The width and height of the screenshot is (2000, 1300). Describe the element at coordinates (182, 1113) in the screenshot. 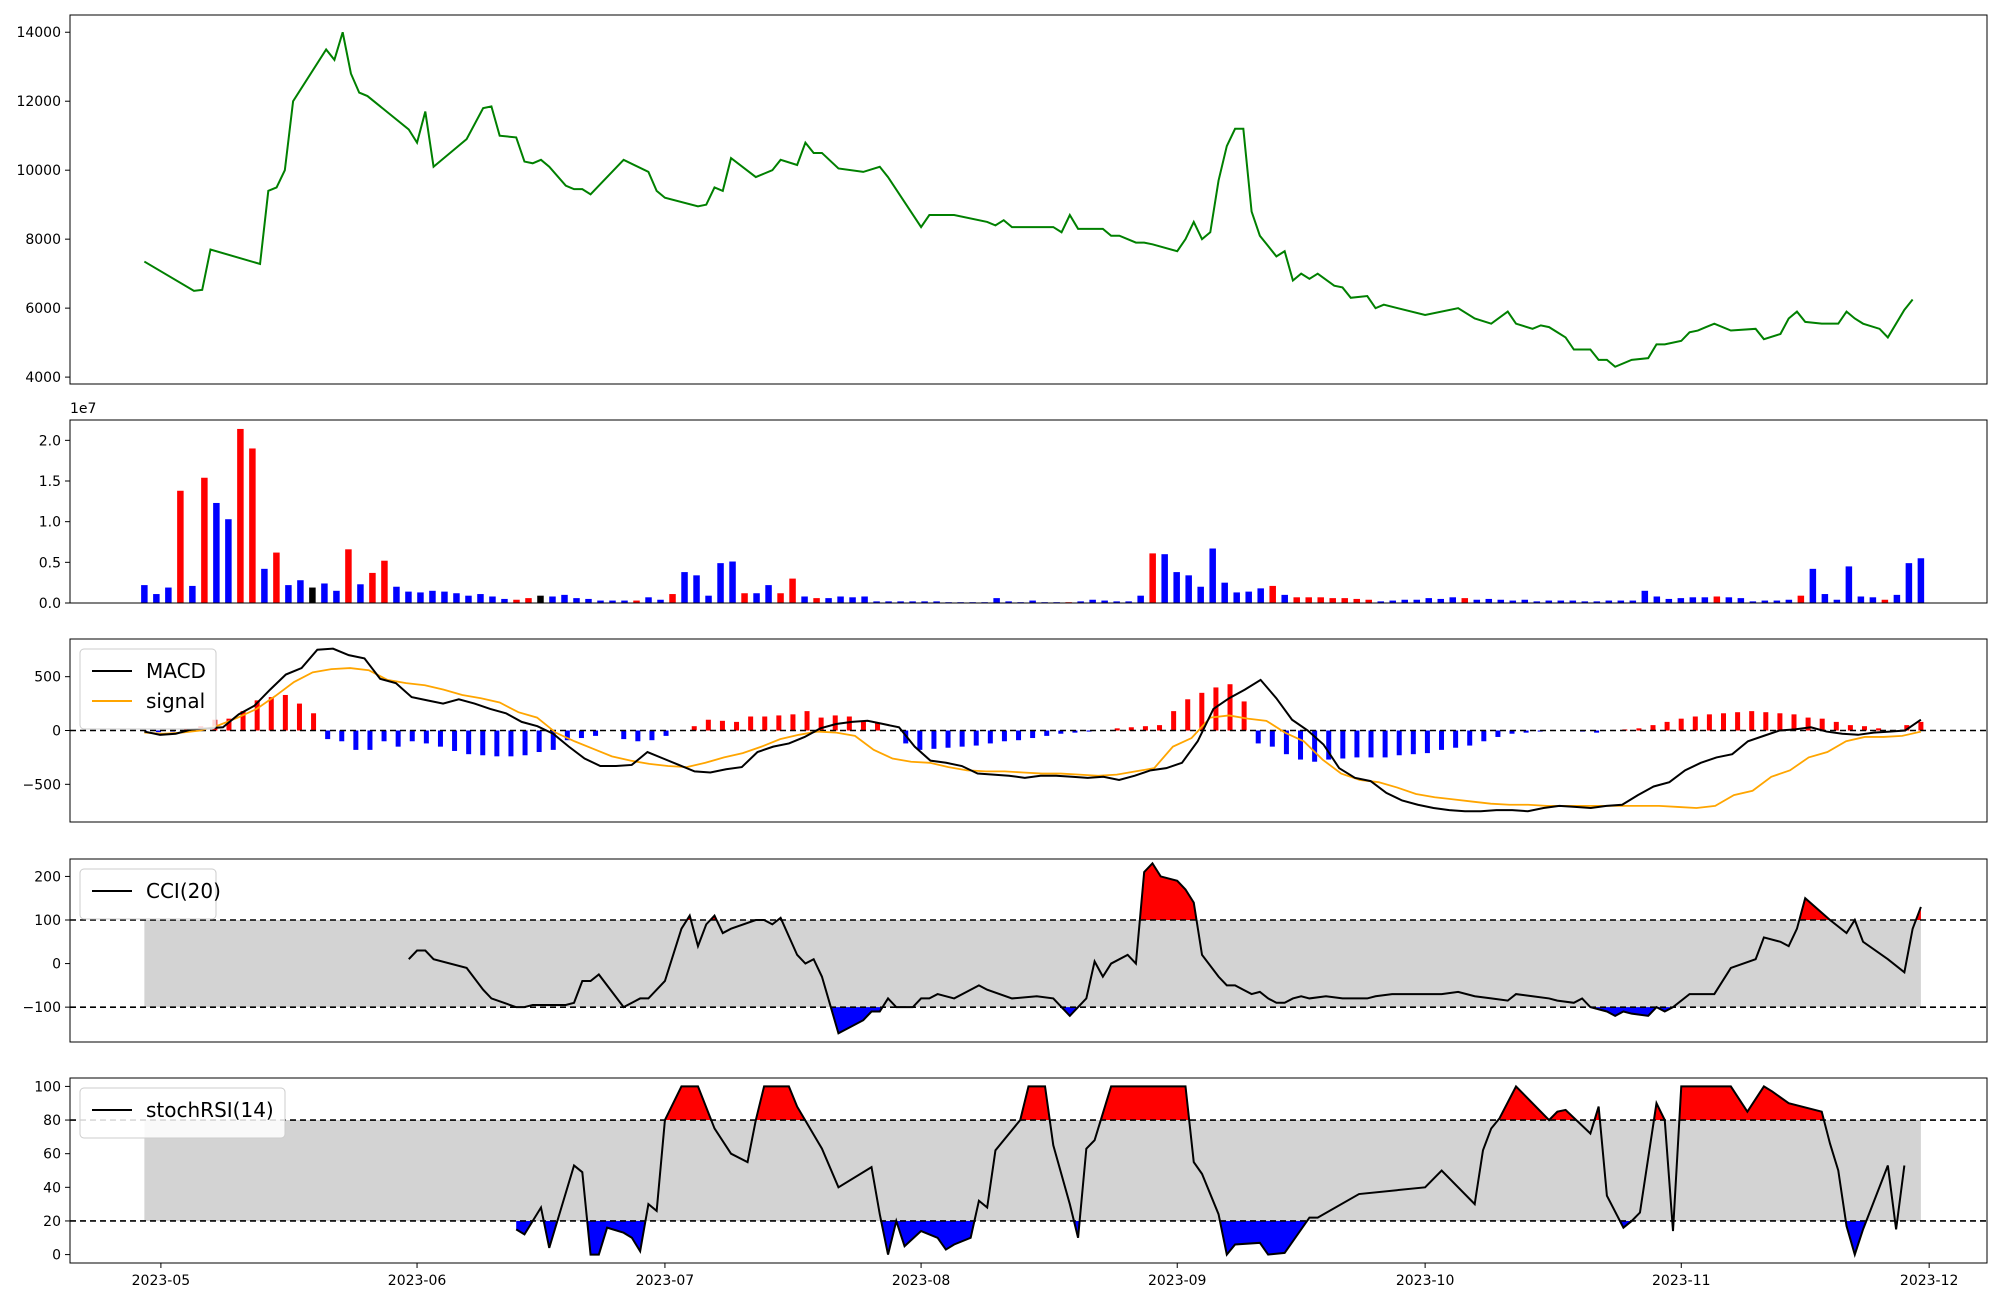

I see `stochrsi-legend-box` at that location.